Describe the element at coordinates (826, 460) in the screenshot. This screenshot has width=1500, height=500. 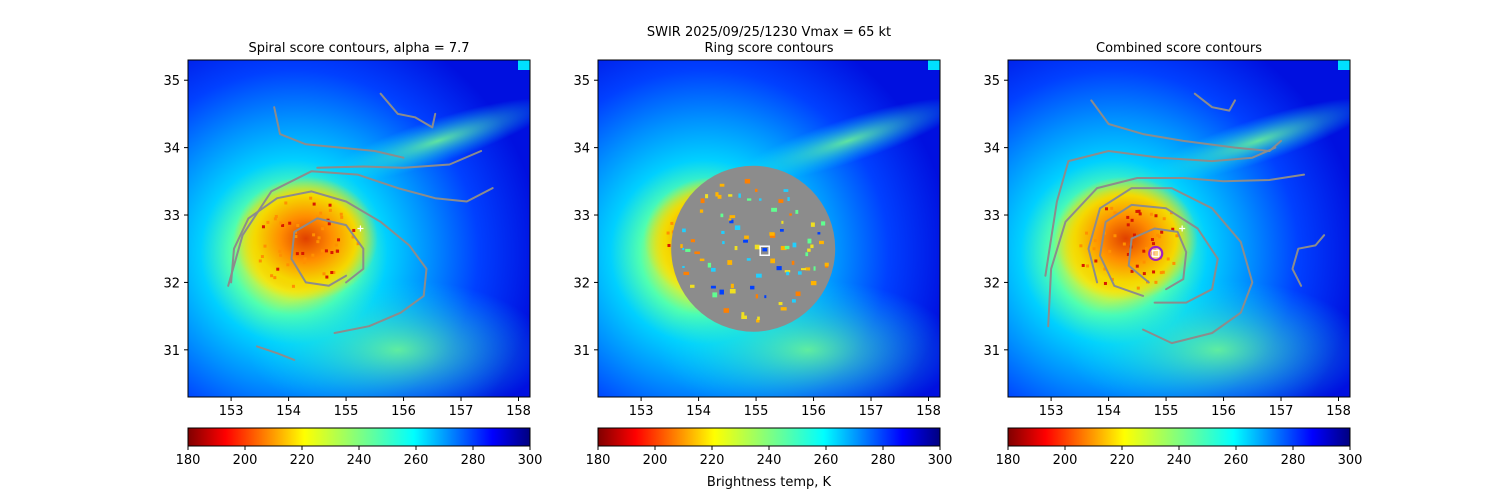
I see `colorbar-tick-label: 260` at that location.